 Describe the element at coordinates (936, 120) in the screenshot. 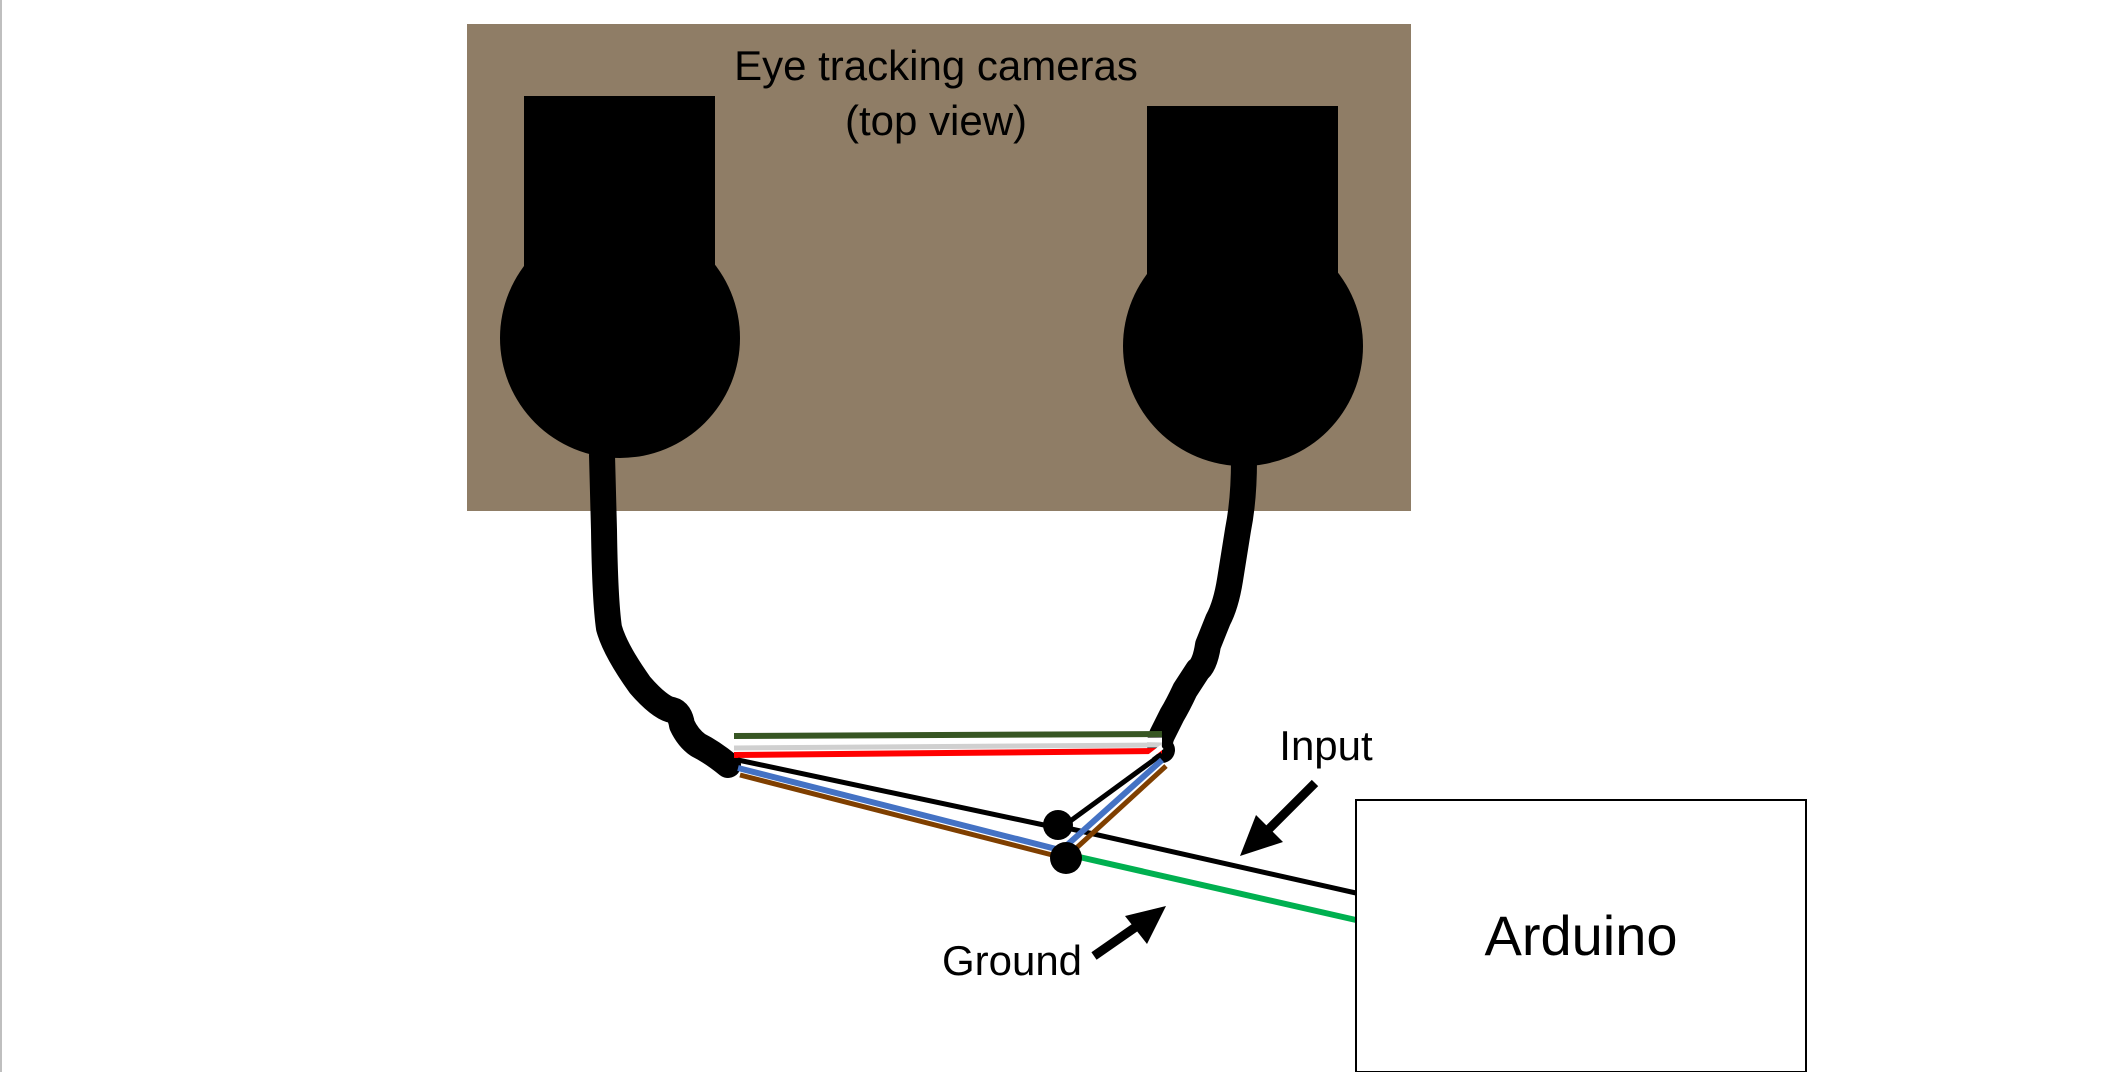

I see `board-title-line2: (top view)` at that location.